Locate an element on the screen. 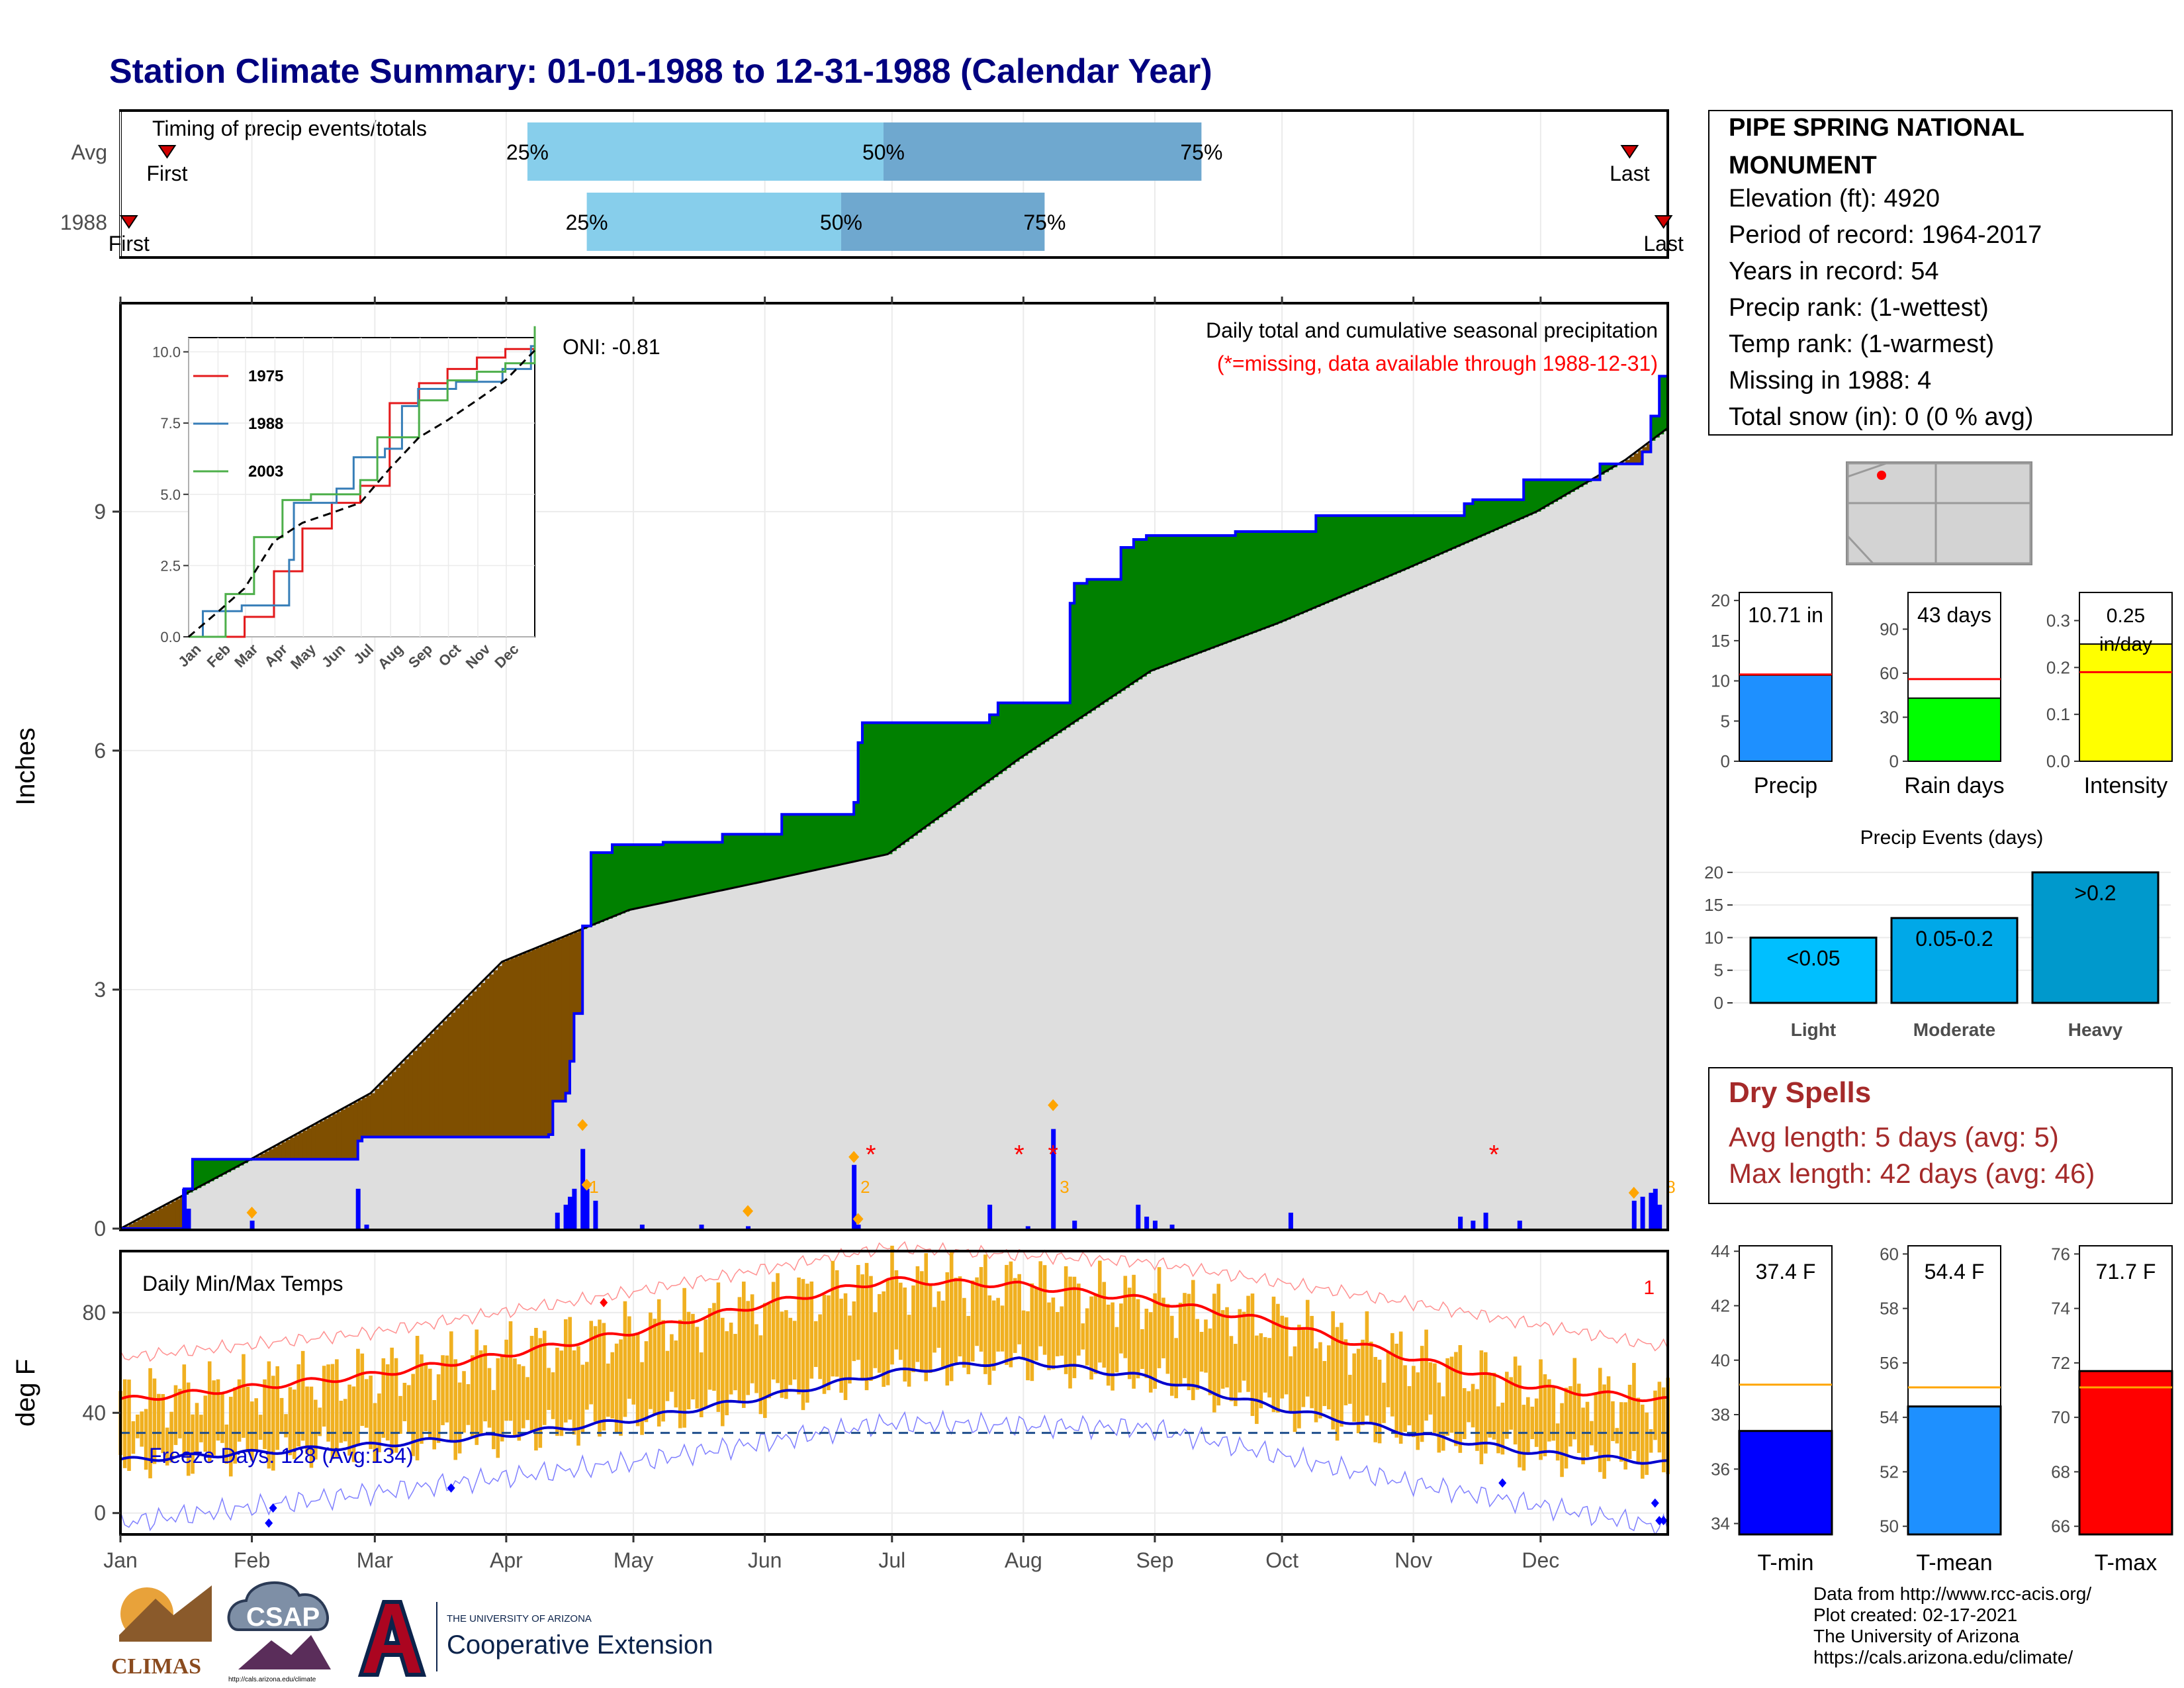 This screenshot has height=1688, width=2184. events-ytick-label: 5 is located at coordinates (1718, 970).